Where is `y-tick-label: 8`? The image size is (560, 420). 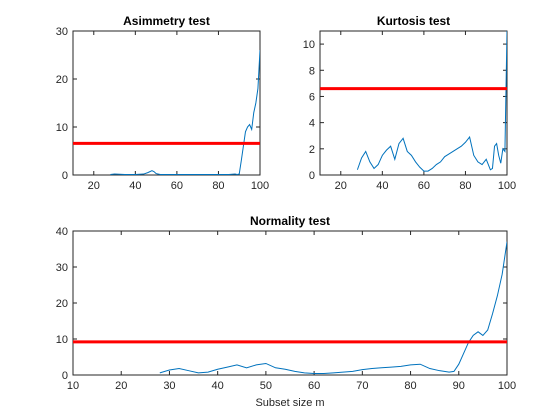
y-tick-label: 8 is located at coordinates (312, 71).